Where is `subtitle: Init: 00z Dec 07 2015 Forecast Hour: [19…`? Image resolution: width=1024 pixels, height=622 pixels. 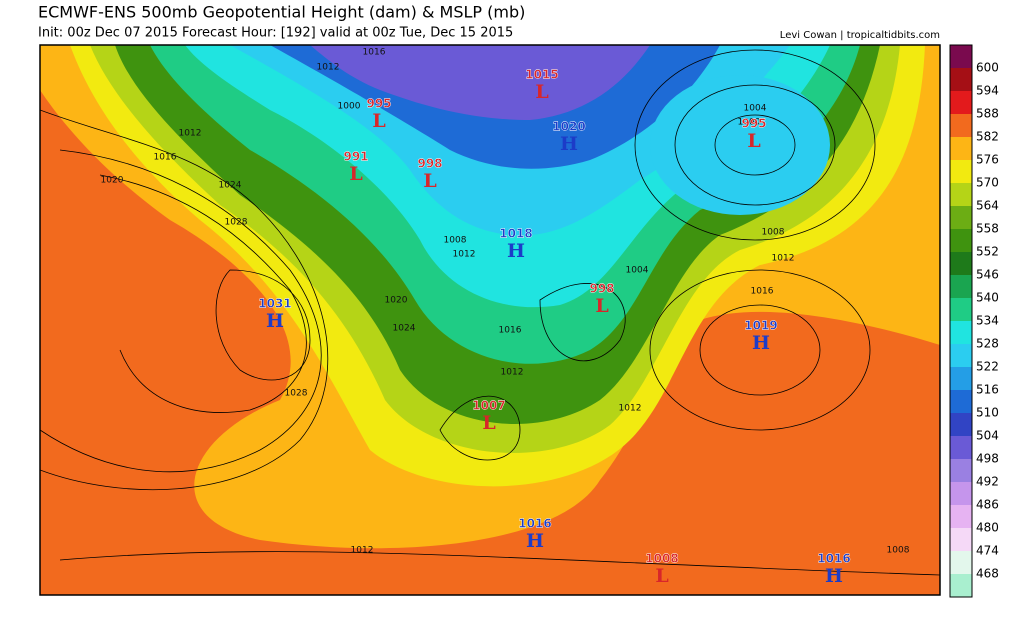 subtitle: Init: 00z Dec 07 2015 Forecast Hour: [19… is located at coordinates (275, 33).